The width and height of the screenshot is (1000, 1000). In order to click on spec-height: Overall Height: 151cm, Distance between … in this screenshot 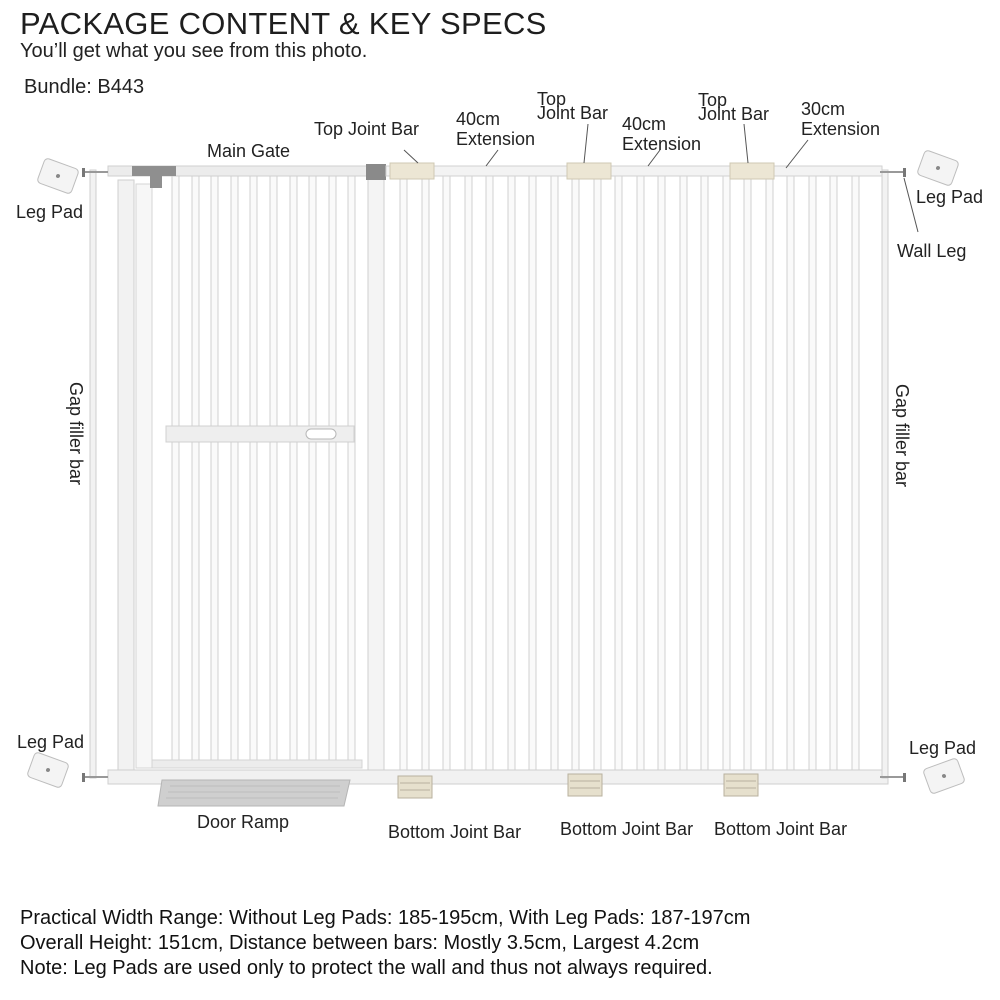, I will do `click(360, 943)`.